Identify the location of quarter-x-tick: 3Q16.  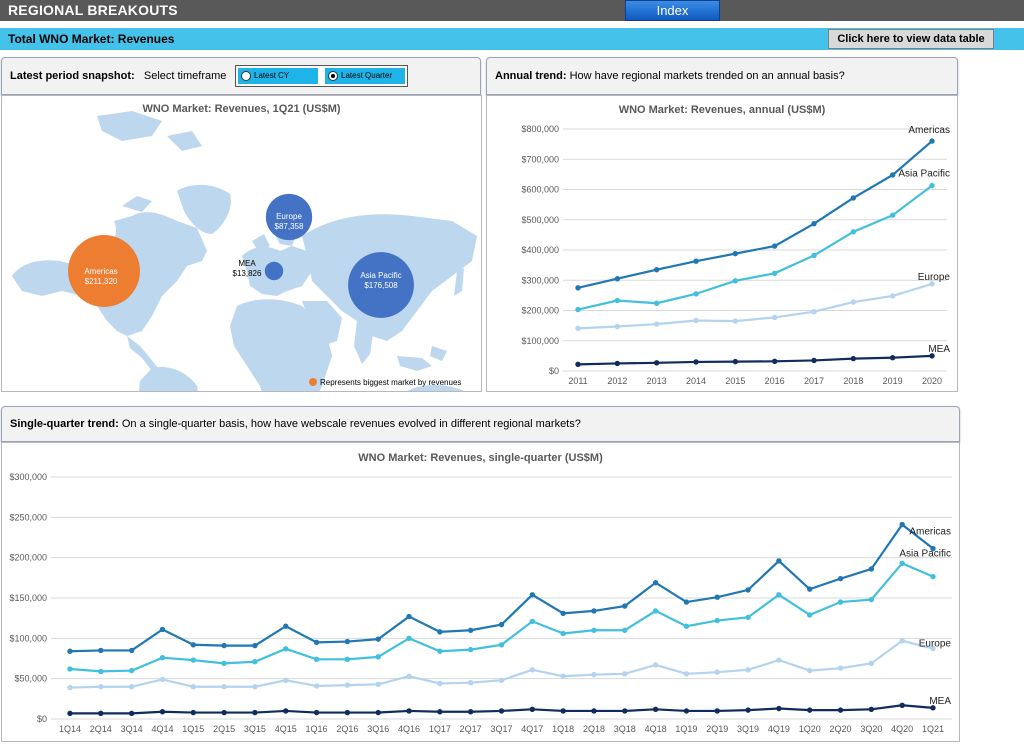
(378, 729).